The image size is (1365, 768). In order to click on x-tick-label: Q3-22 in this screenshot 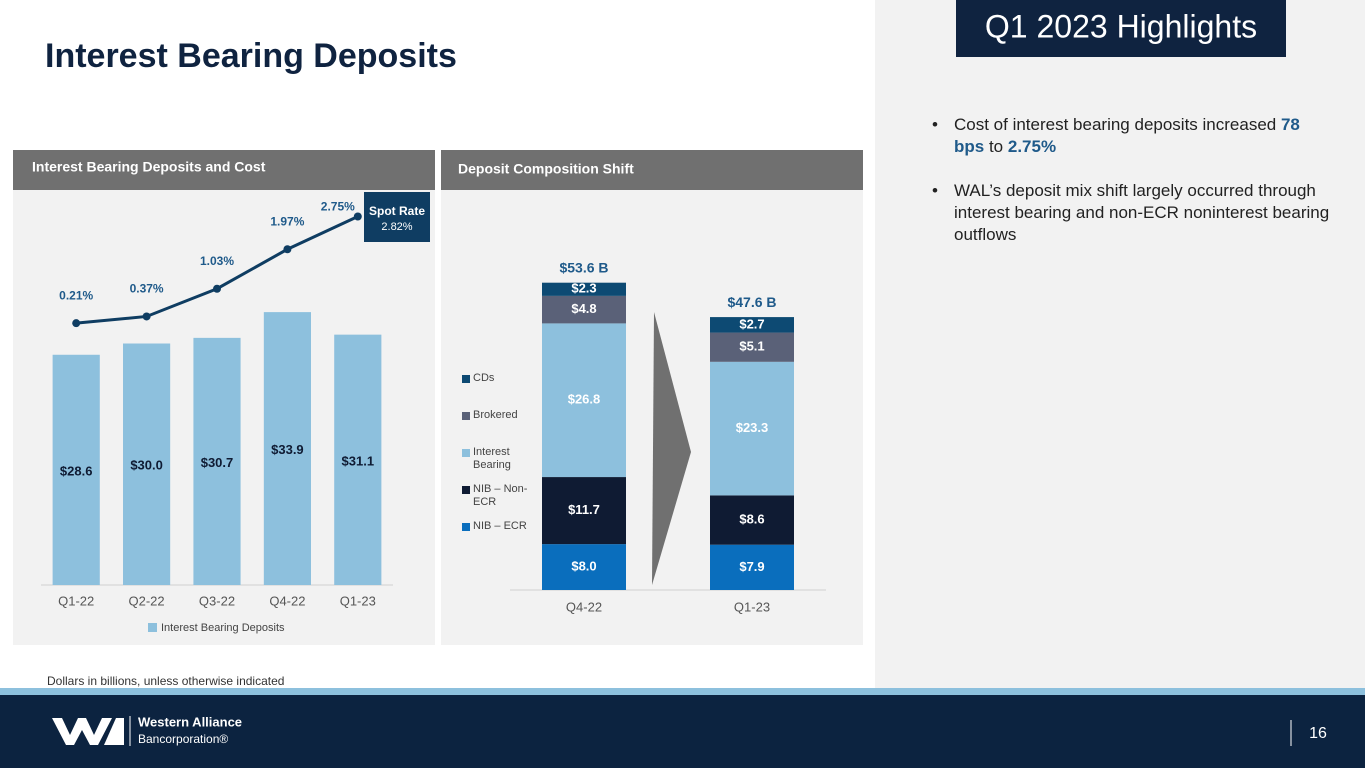, I will do `click(217, 600)`.